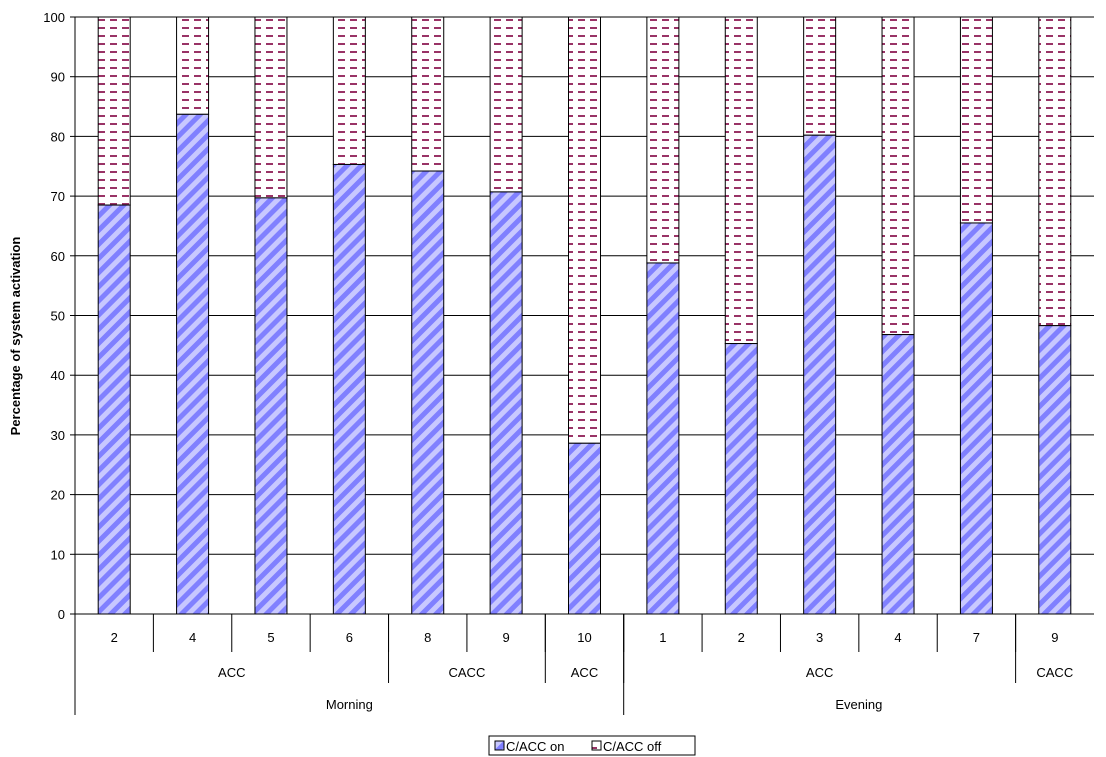  Describe the element at coordinates (58, 256) in the screenshot. I see `y-tick-label: 60` at that location.